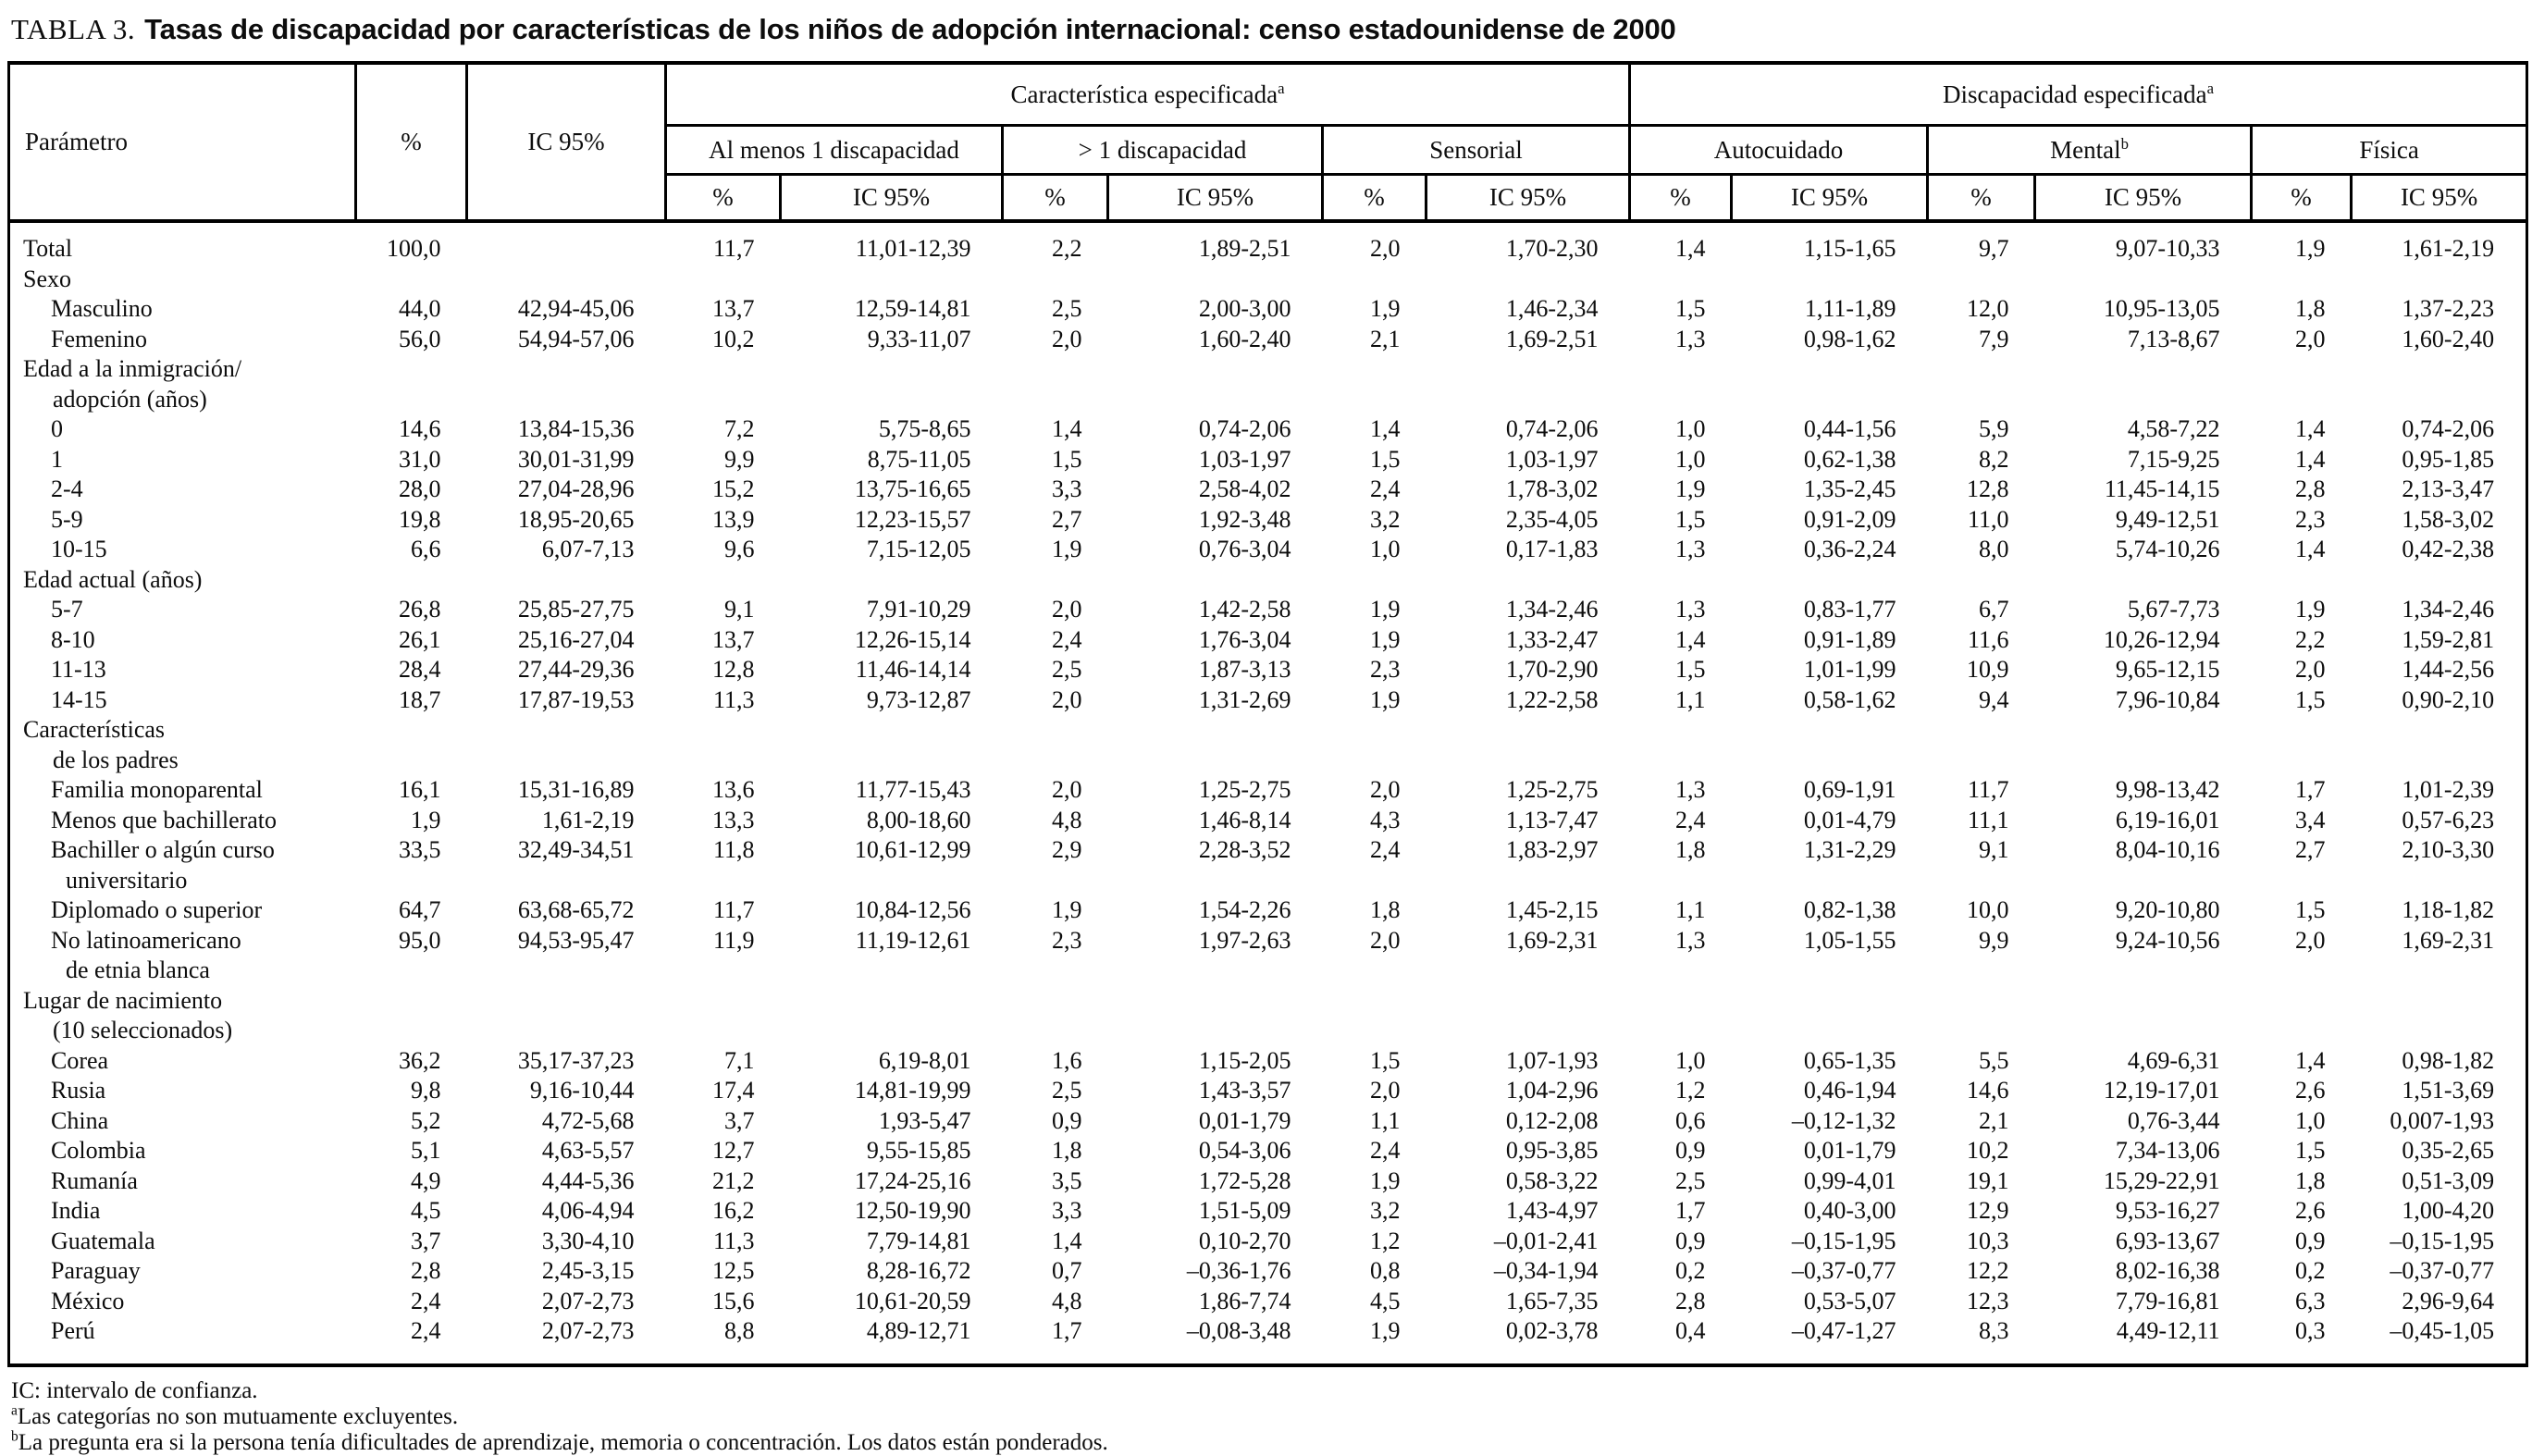  I want to click on pct-cell: 1,2, so click(1385, 1240).